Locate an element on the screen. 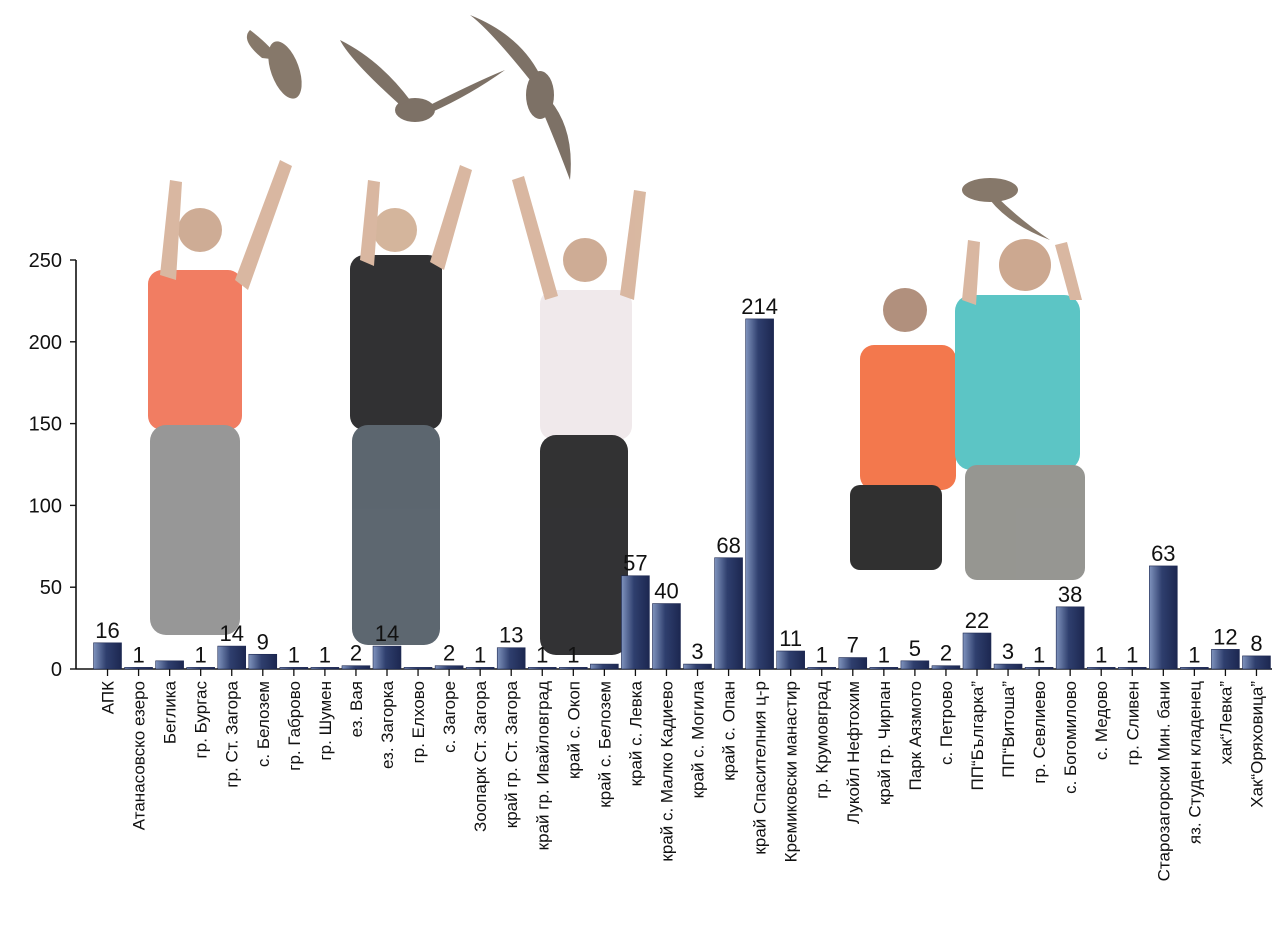  category-label: край с. Могила is located at coordinates (698, 739).